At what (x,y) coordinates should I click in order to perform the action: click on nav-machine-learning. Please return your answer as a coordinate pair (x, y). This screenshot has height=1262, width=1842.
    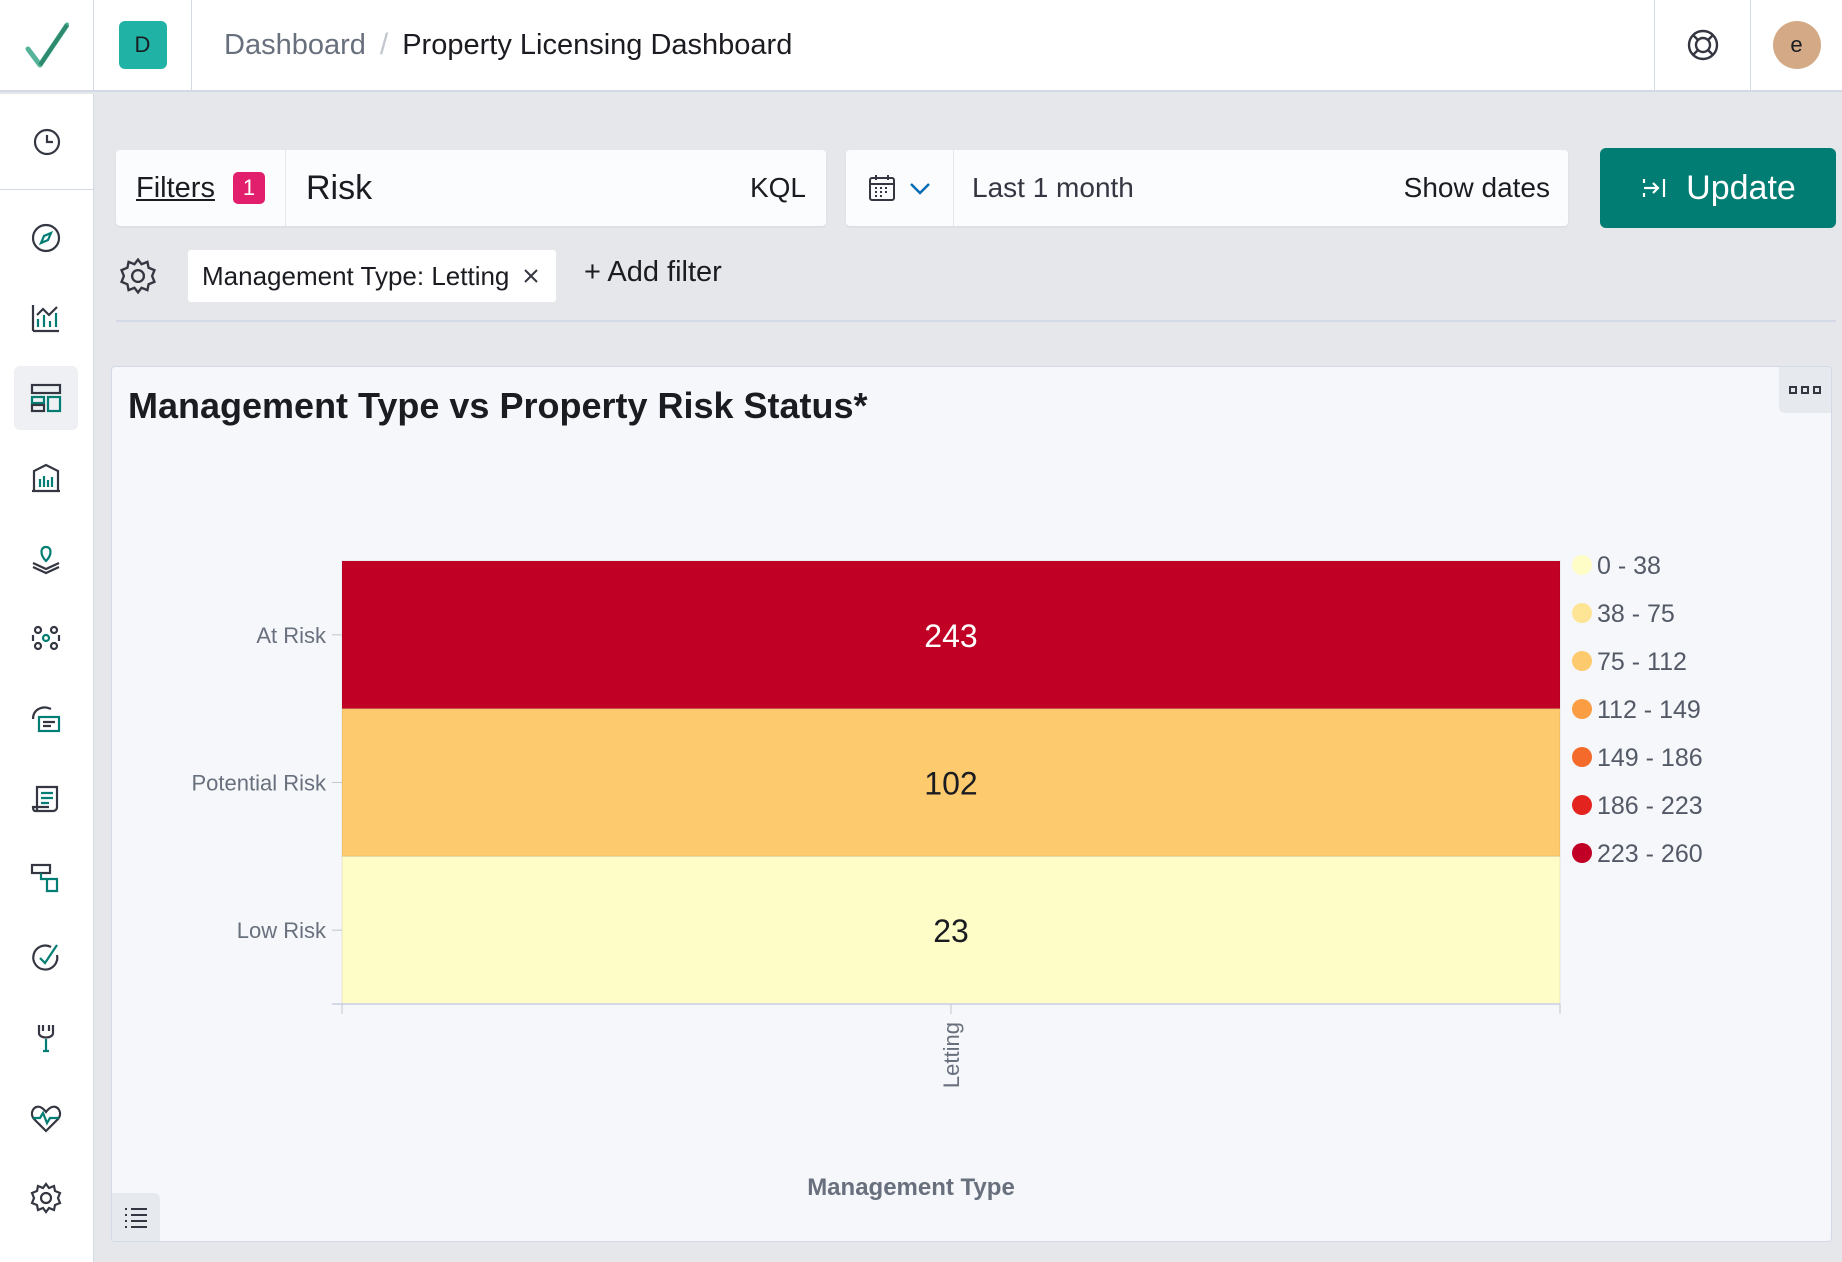
    Looking at the image, I should click on (46, 638).